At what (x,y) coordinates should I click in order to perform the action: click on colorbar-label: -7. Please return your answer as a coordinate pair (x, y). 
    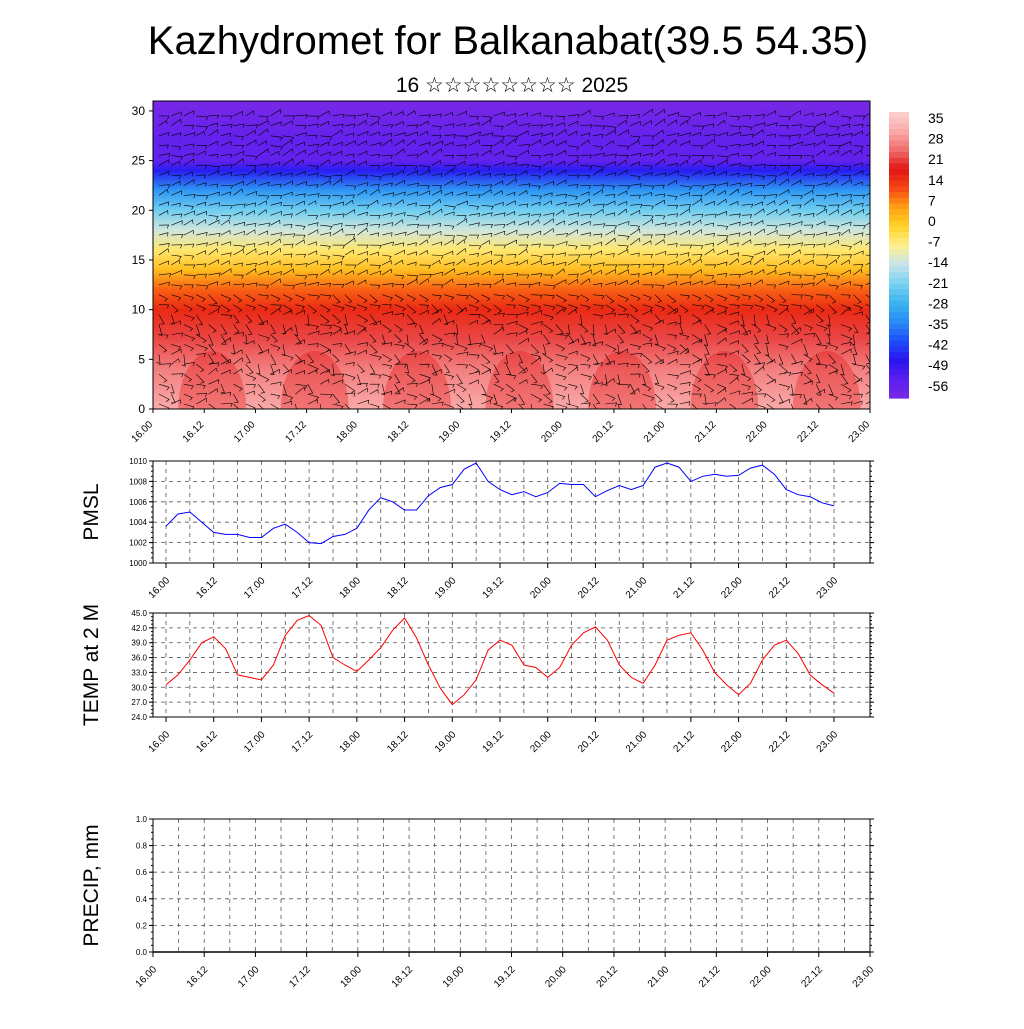
    Looking at the image, I should click on (934, 242).